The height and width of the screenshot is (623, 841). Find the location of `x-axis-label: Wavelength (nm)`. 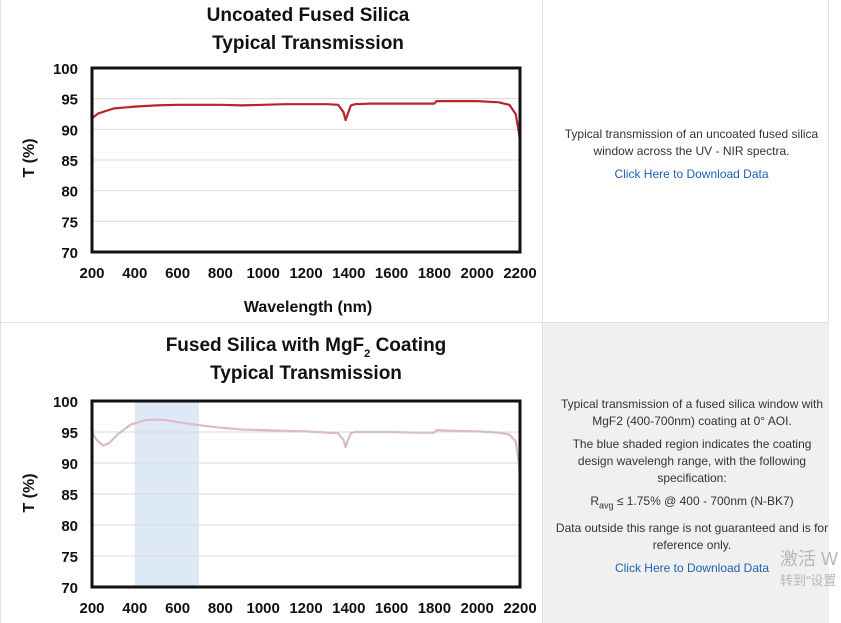

x-axis-label: Wavelength (nm) is located at coordinates (308, 307).